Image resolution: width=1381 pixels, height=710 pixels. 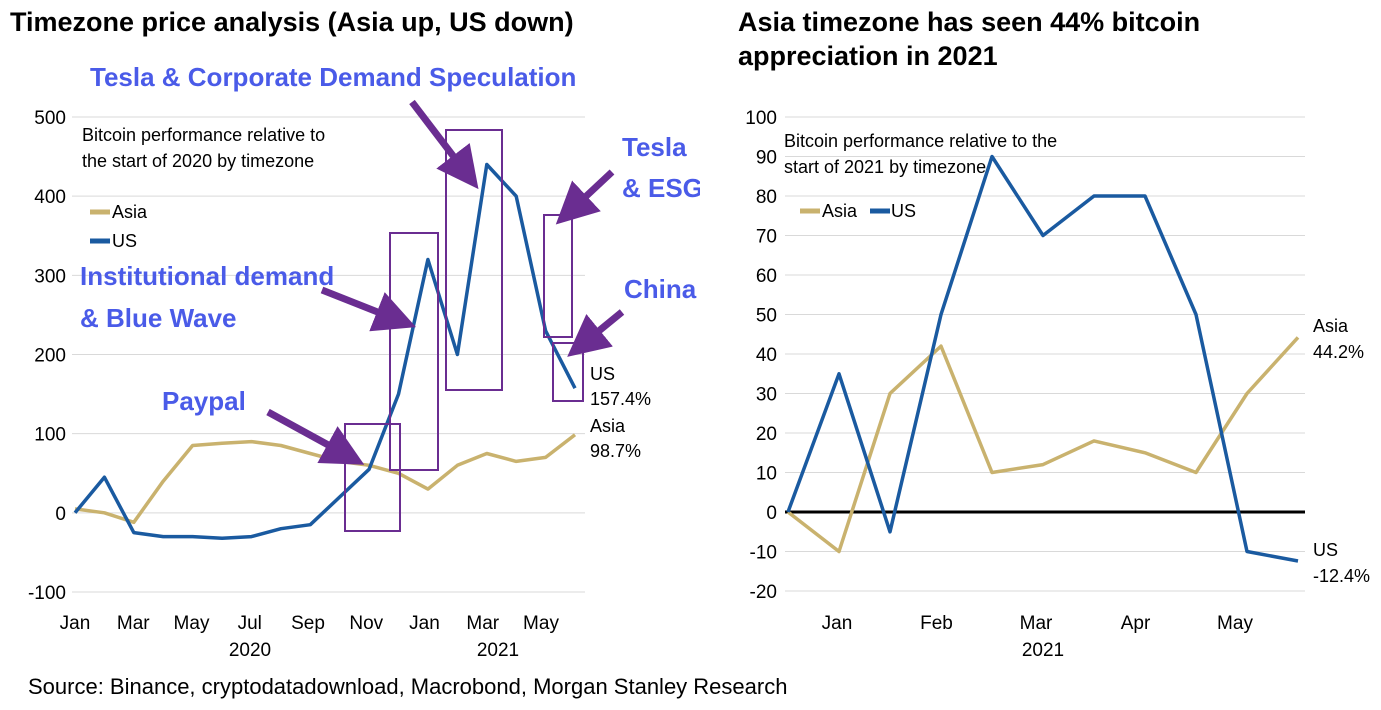 I want to click on y-tick-label: 300, so click(x=50, y=276).